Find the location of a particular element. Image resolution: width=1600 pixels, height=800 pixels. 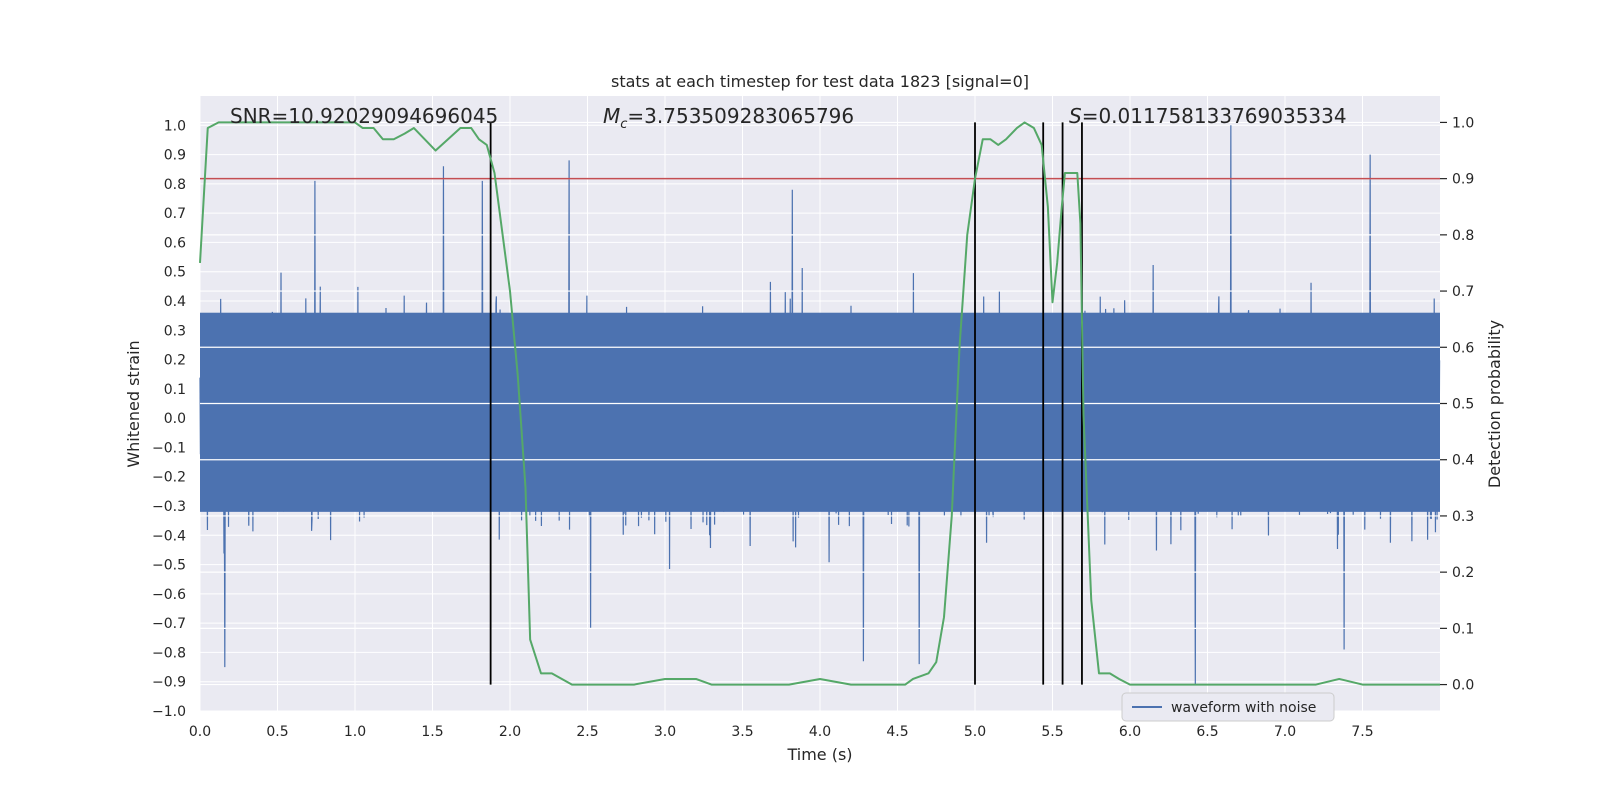

x-tick-label: 1.5 is located at coordinates (432, 732).